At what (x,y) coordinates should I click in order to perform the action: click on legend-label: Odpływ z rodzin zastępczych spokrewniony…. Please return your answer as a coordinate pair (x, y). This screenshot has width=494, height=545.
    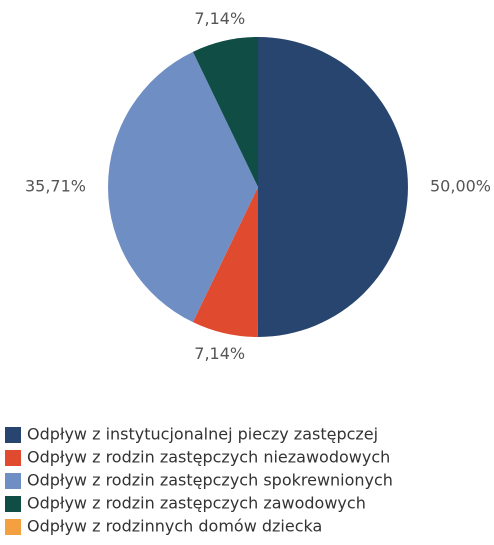
    Looking at the image, I should click on (210, 480).